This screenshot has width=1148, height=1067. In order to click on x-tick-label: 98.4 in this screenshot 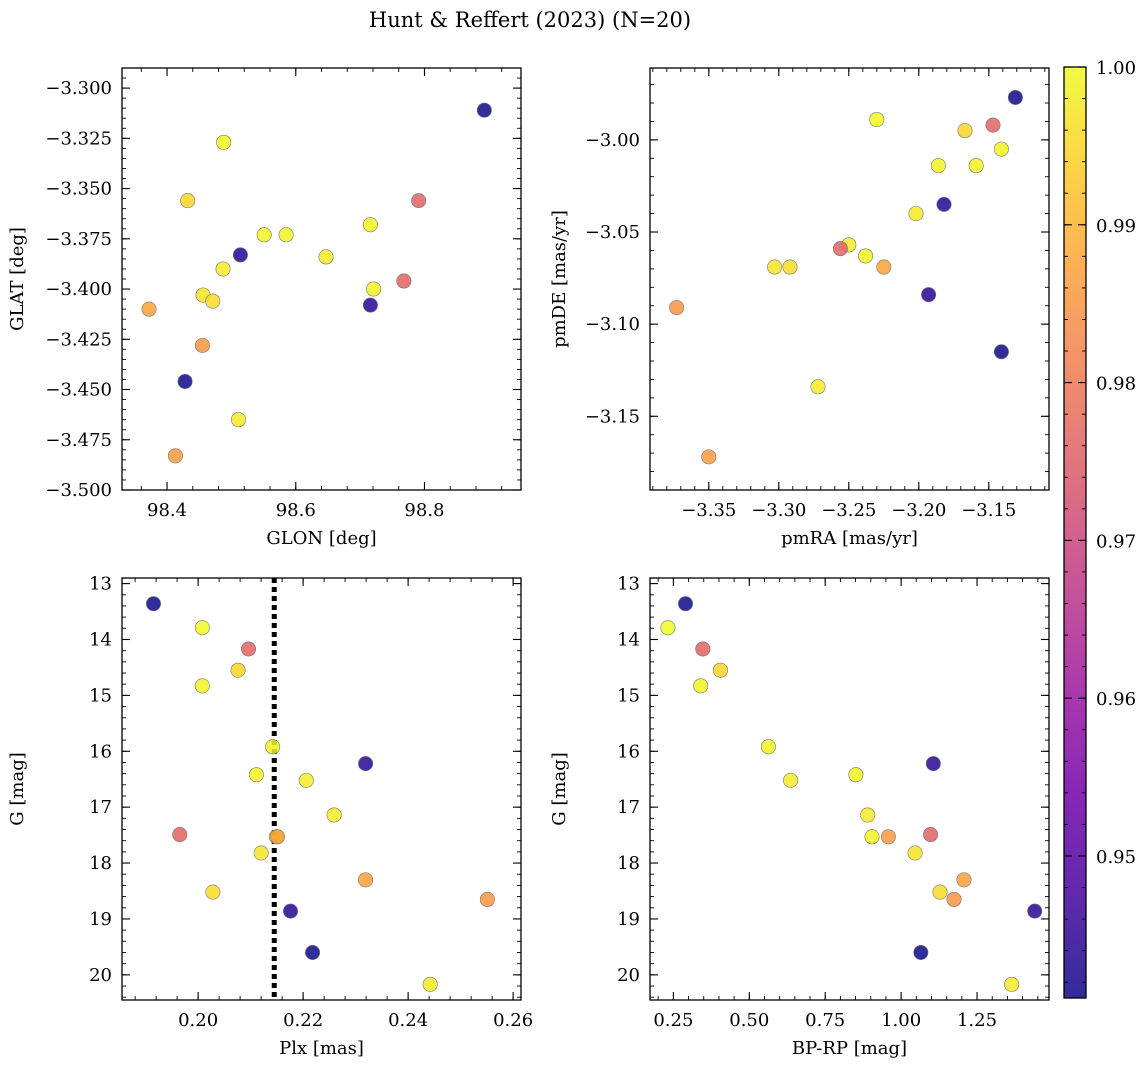, I will do `click(167, 510)`.